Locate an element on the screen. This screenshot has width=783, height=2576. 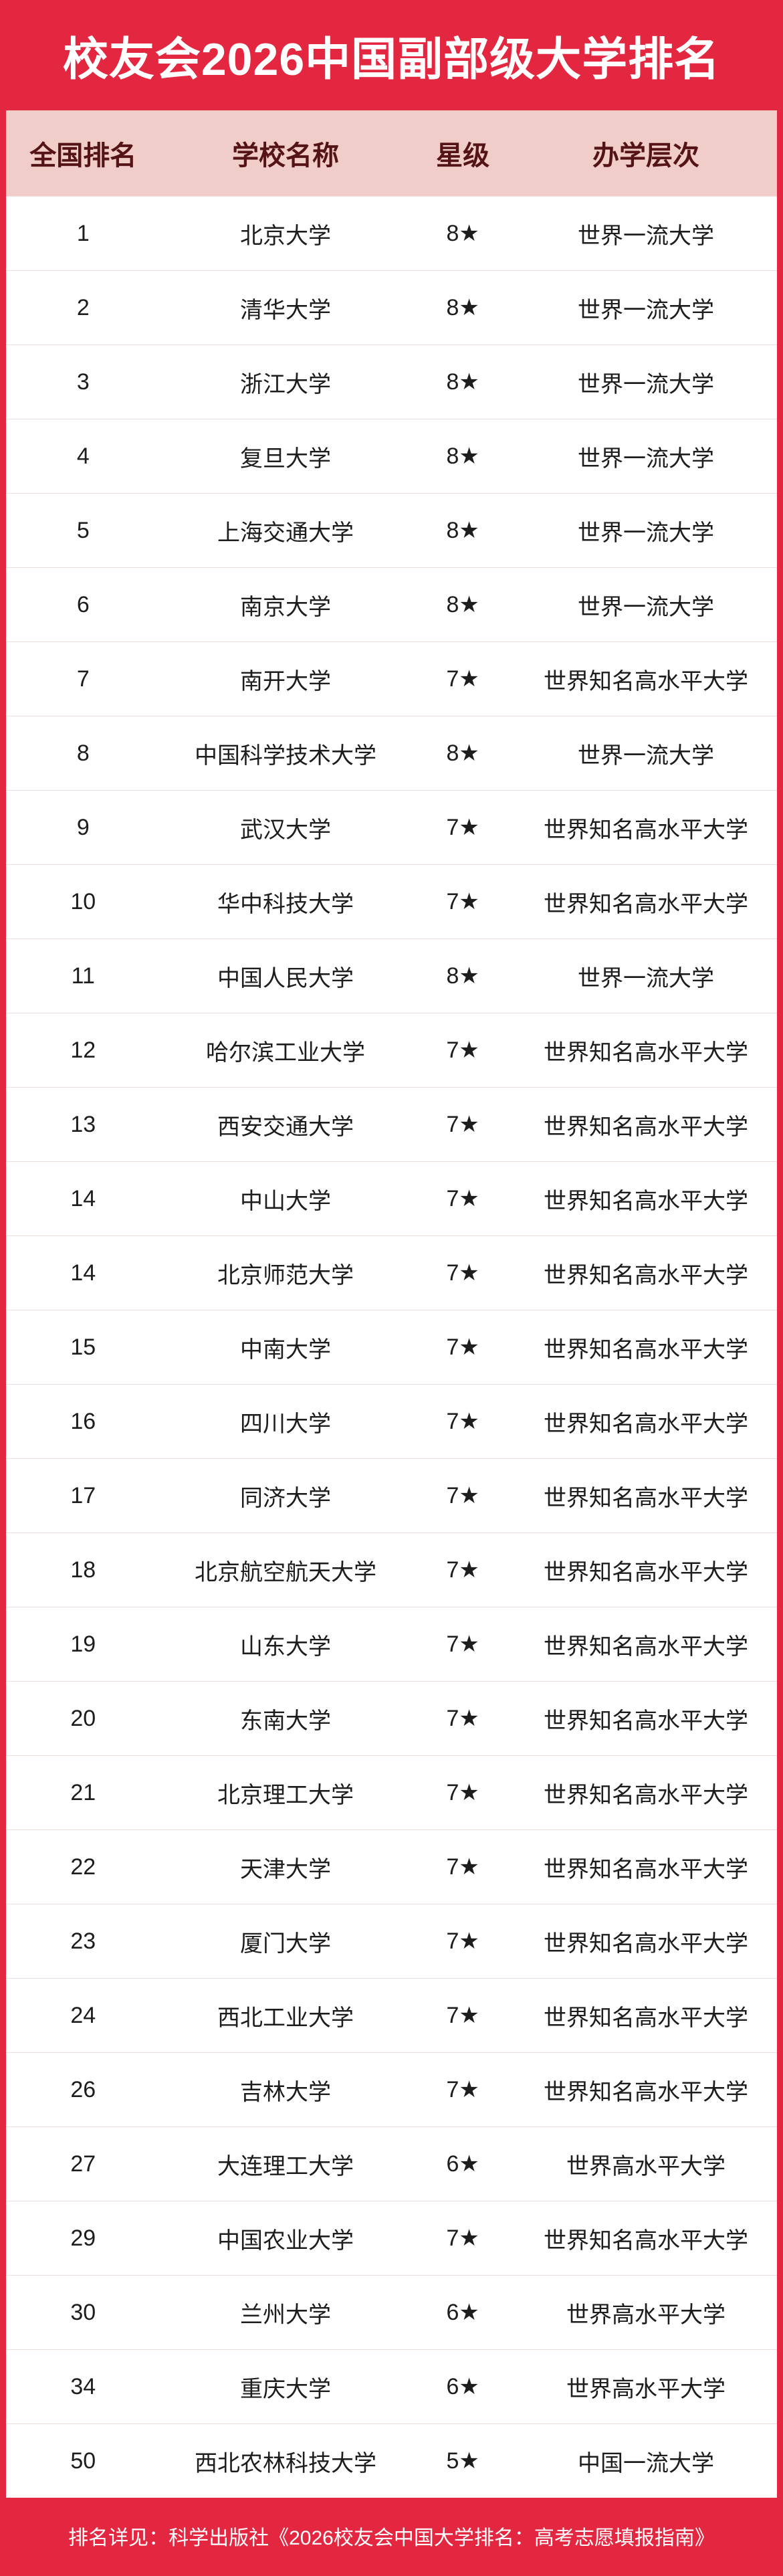
cell-national-rank: 18 is located at coordinates (83, 1570).